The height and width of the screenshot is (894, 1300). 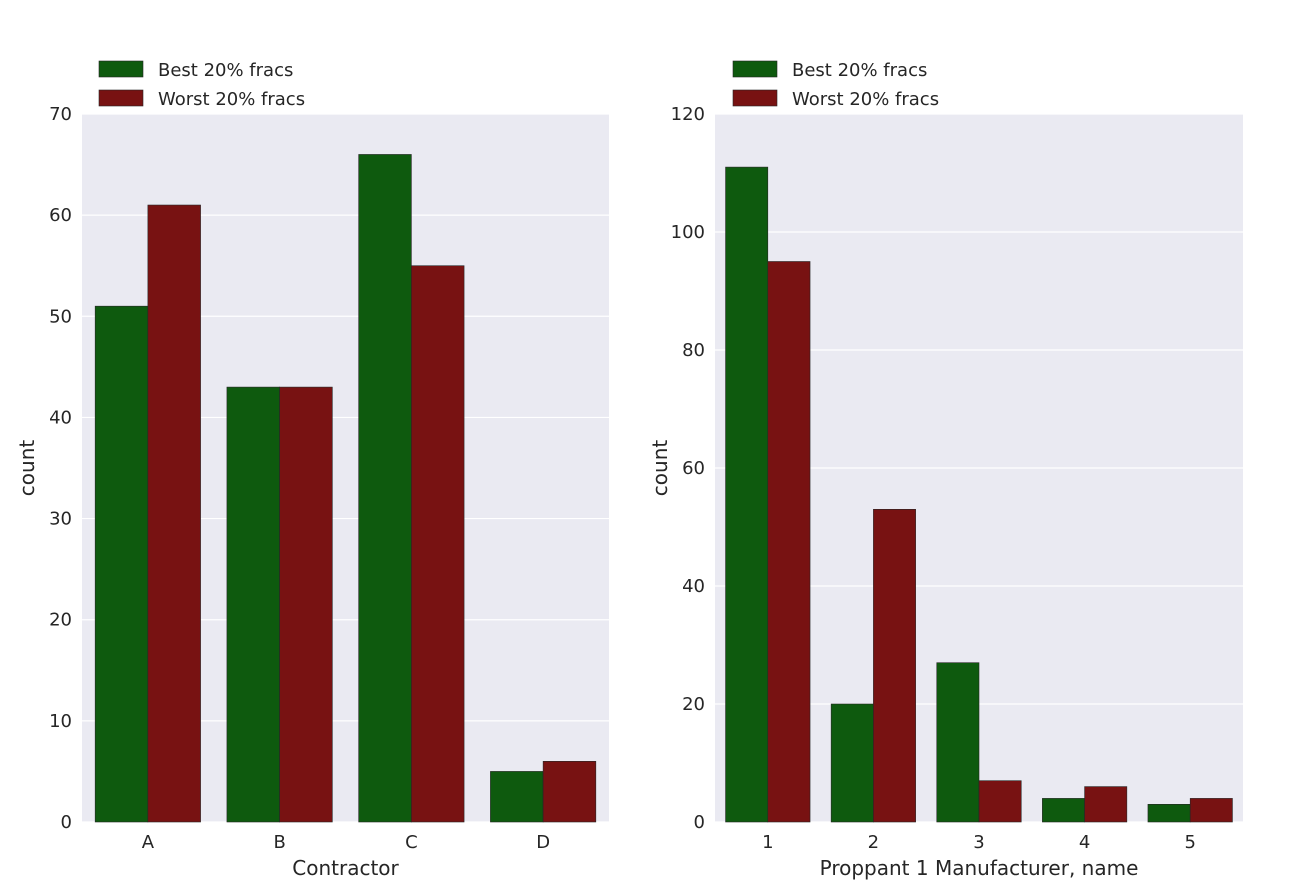 I want to click on x-tick-label: 5, so click(x=1189, y=842).